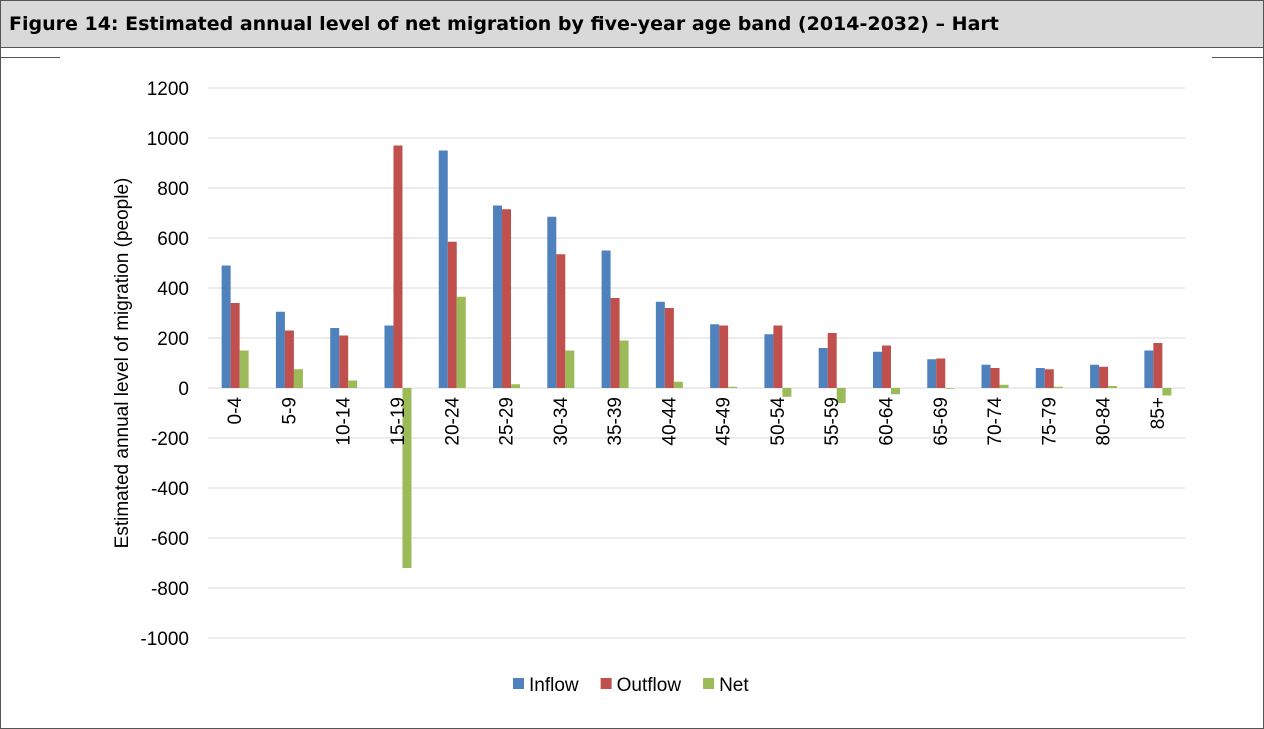  I want to click on x-tick-label: 10-14, so click(344, 421).